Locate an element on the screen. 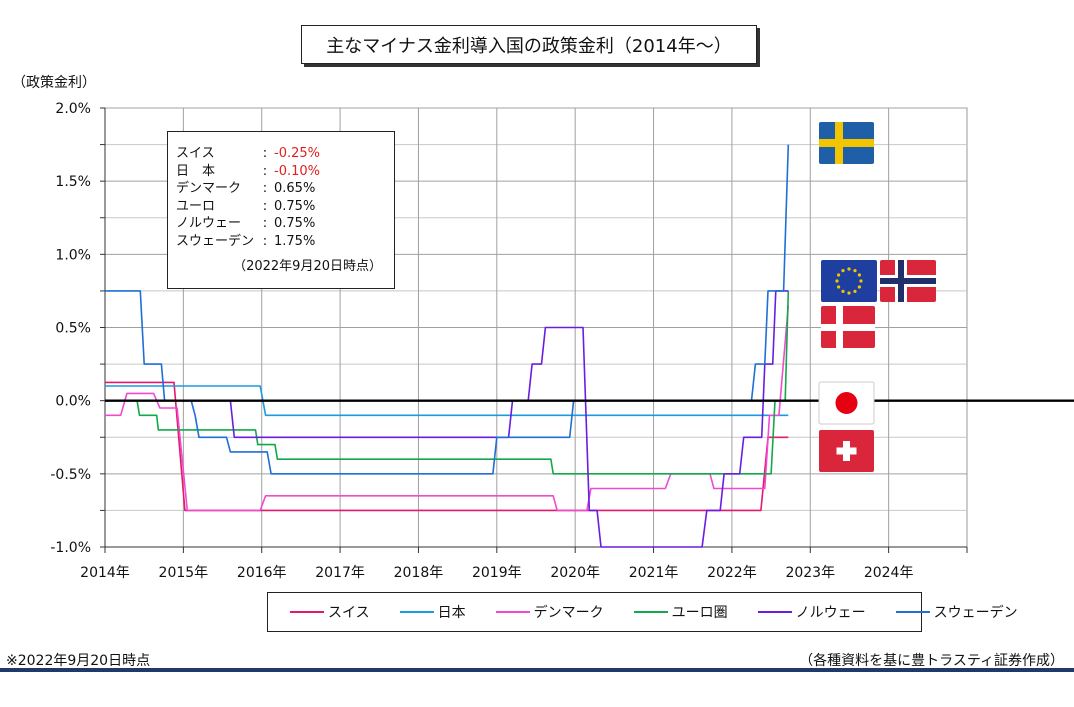  info-country: スウェーデン is located at coordinates (215, 241).